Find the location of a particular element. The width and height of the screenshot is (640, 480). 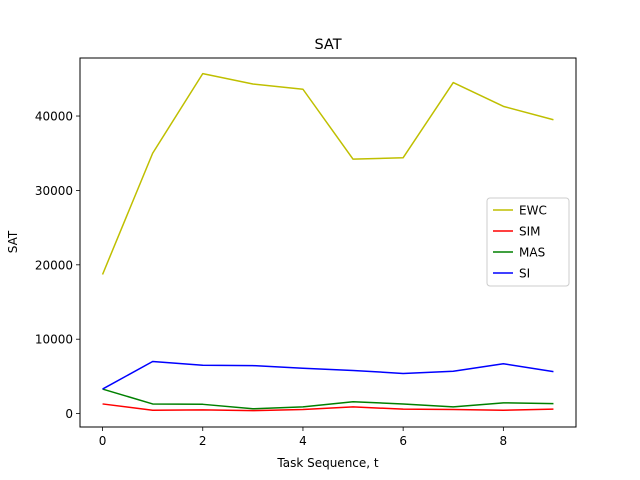

x-tick-label: 6 is located at coordinates (403, 441).